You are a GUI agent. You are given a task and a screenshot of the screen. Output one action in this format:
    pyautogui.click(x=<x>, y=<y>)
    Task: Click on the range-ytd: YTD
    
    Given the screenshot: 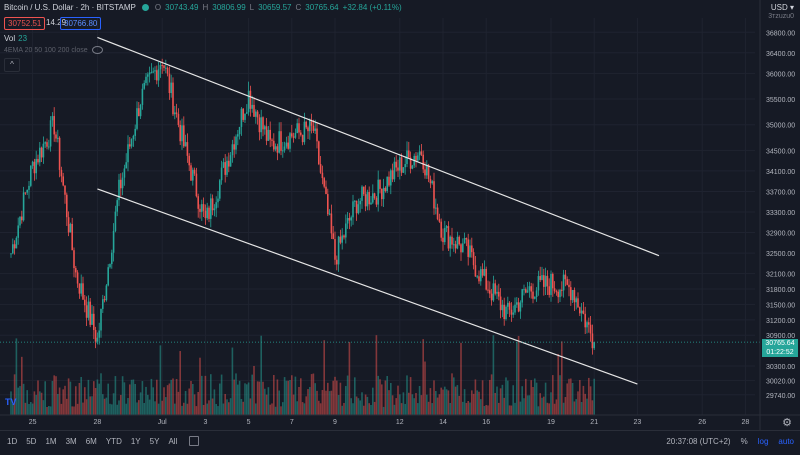 What is the action you would take?
    pyautogui.click(x=113, y=441)
    